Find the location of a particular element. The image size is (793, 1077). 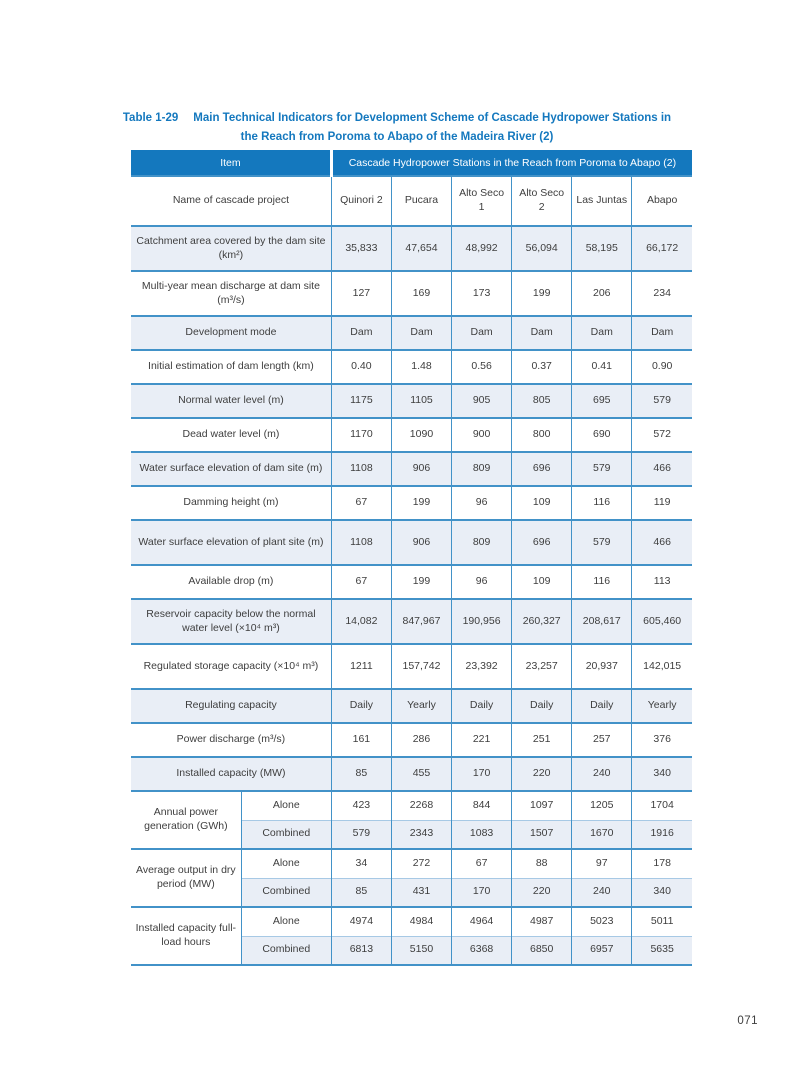

value-cell: 127 is located at coordinates (361, 293).